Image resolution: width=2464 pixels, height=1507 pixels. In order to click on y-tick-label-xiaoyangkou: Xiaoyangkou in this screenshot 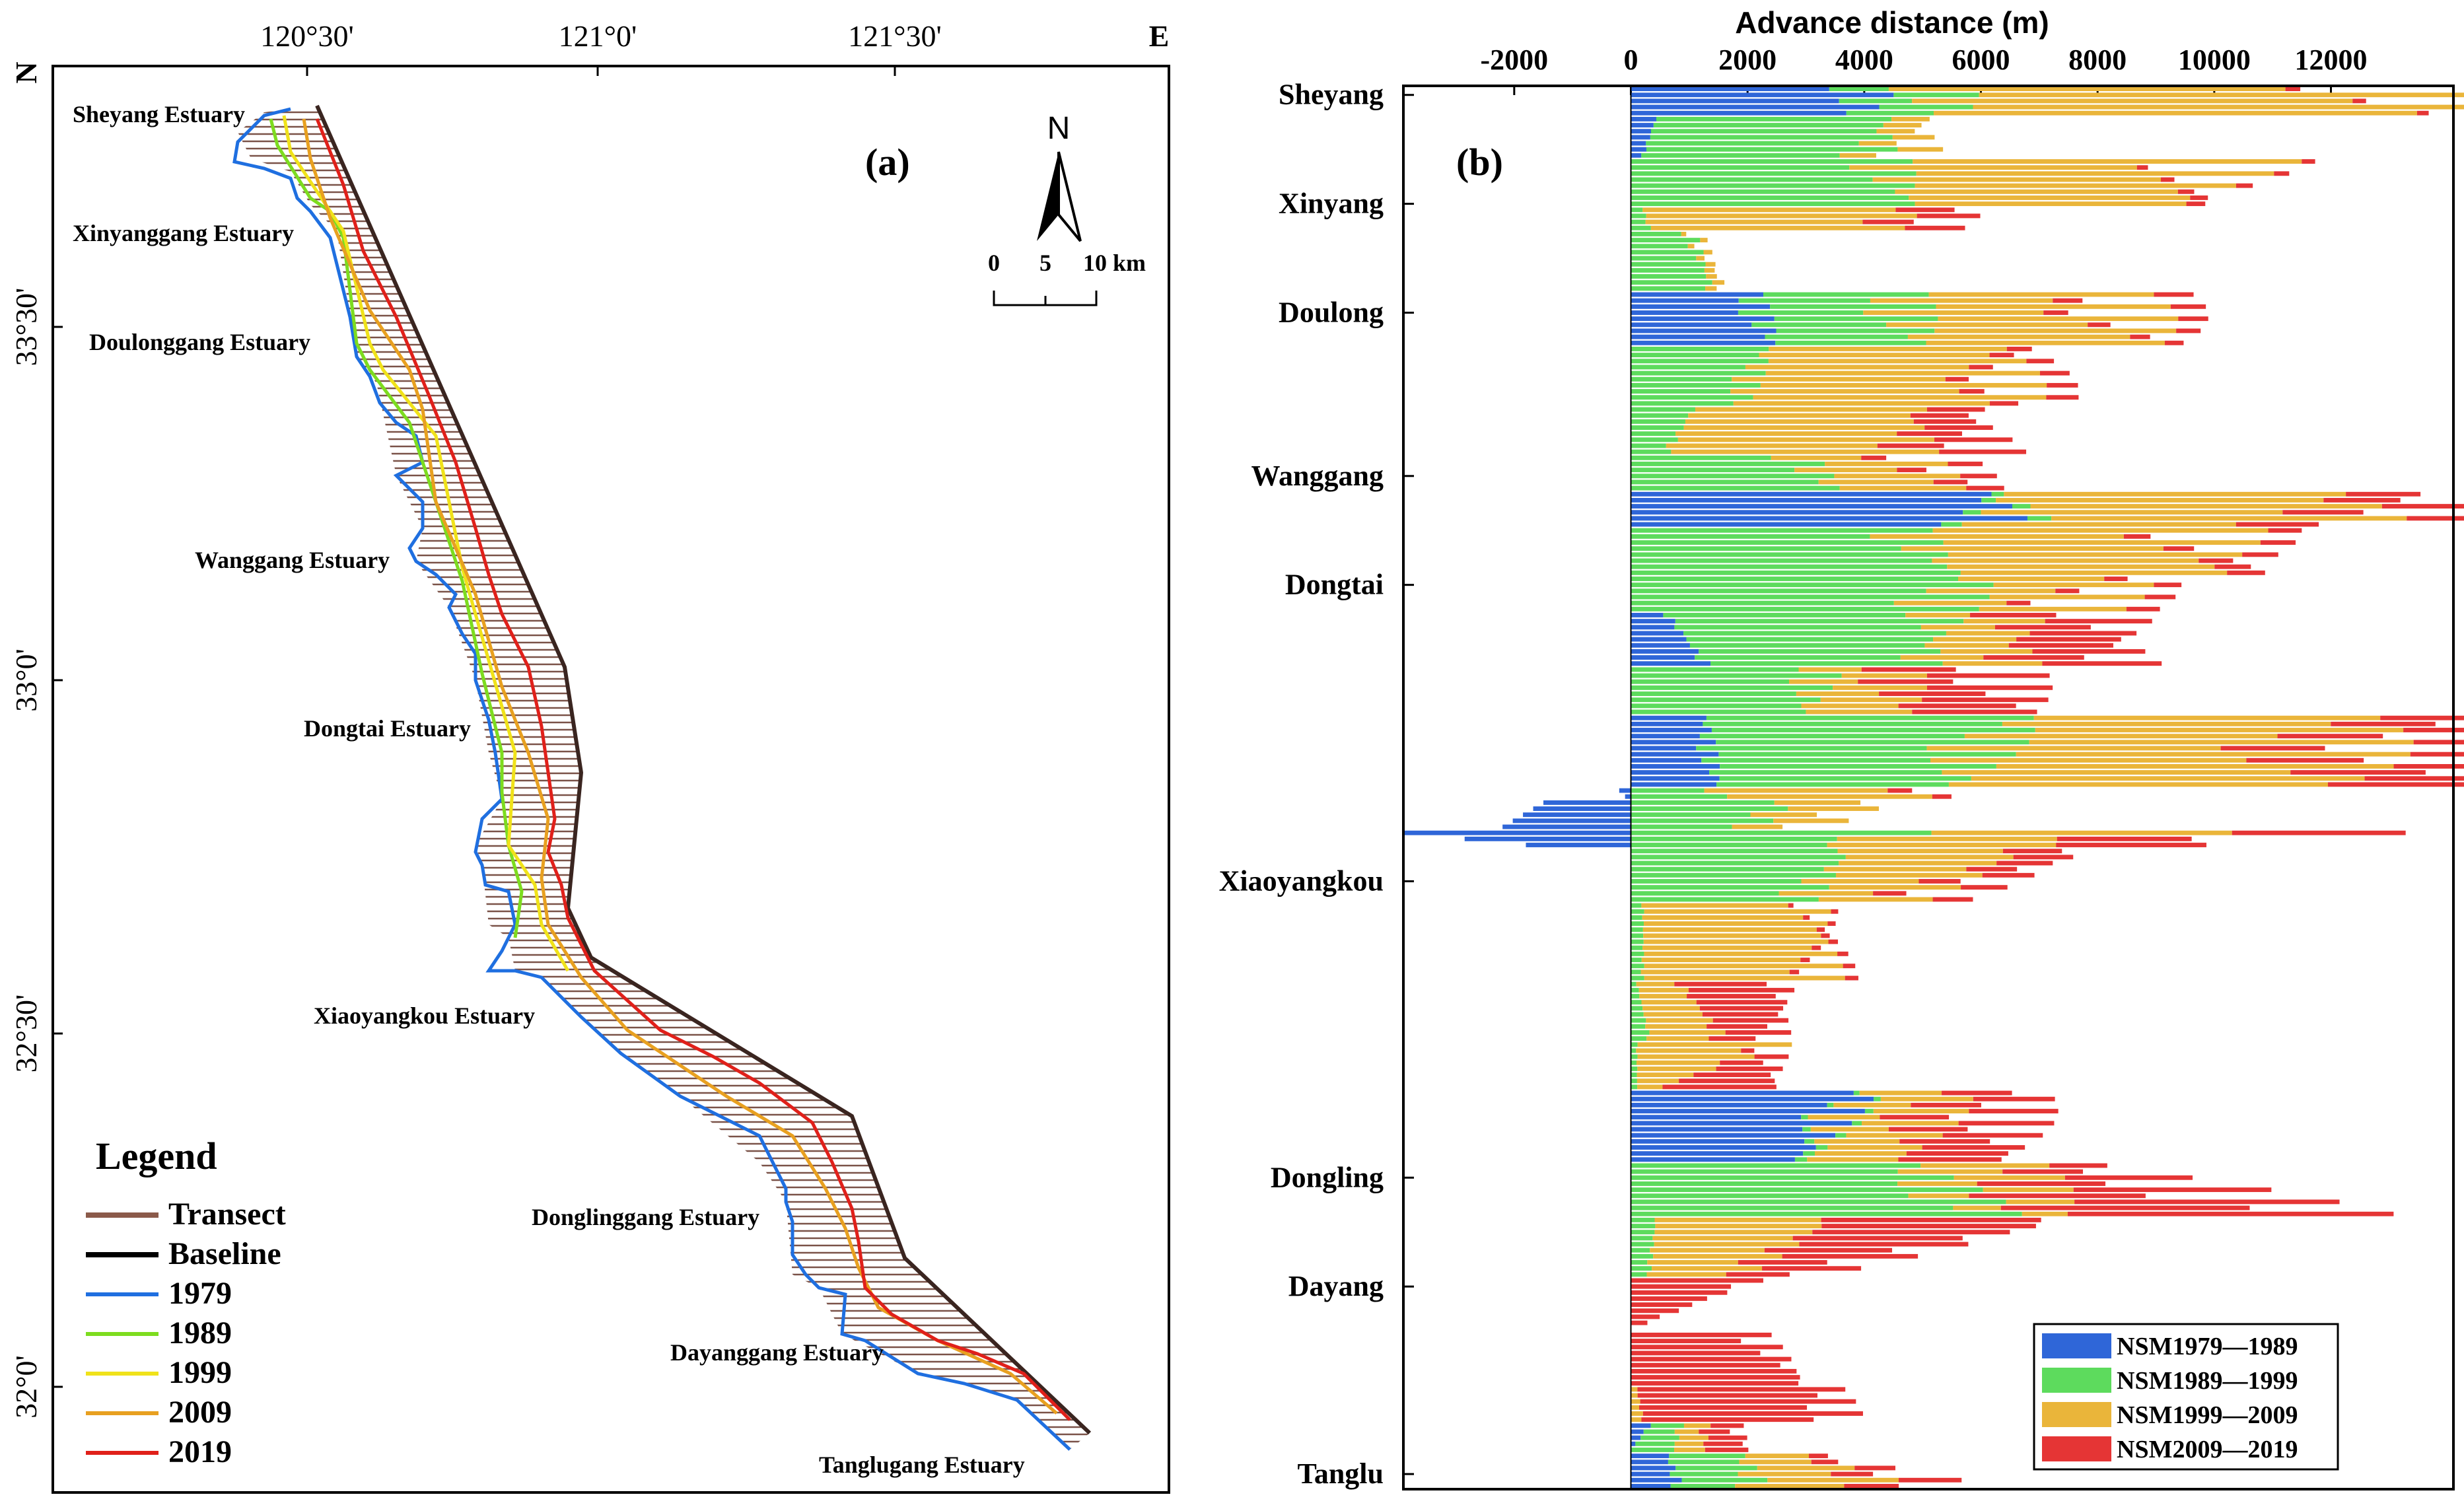, I will do `click(1301, 880)`.